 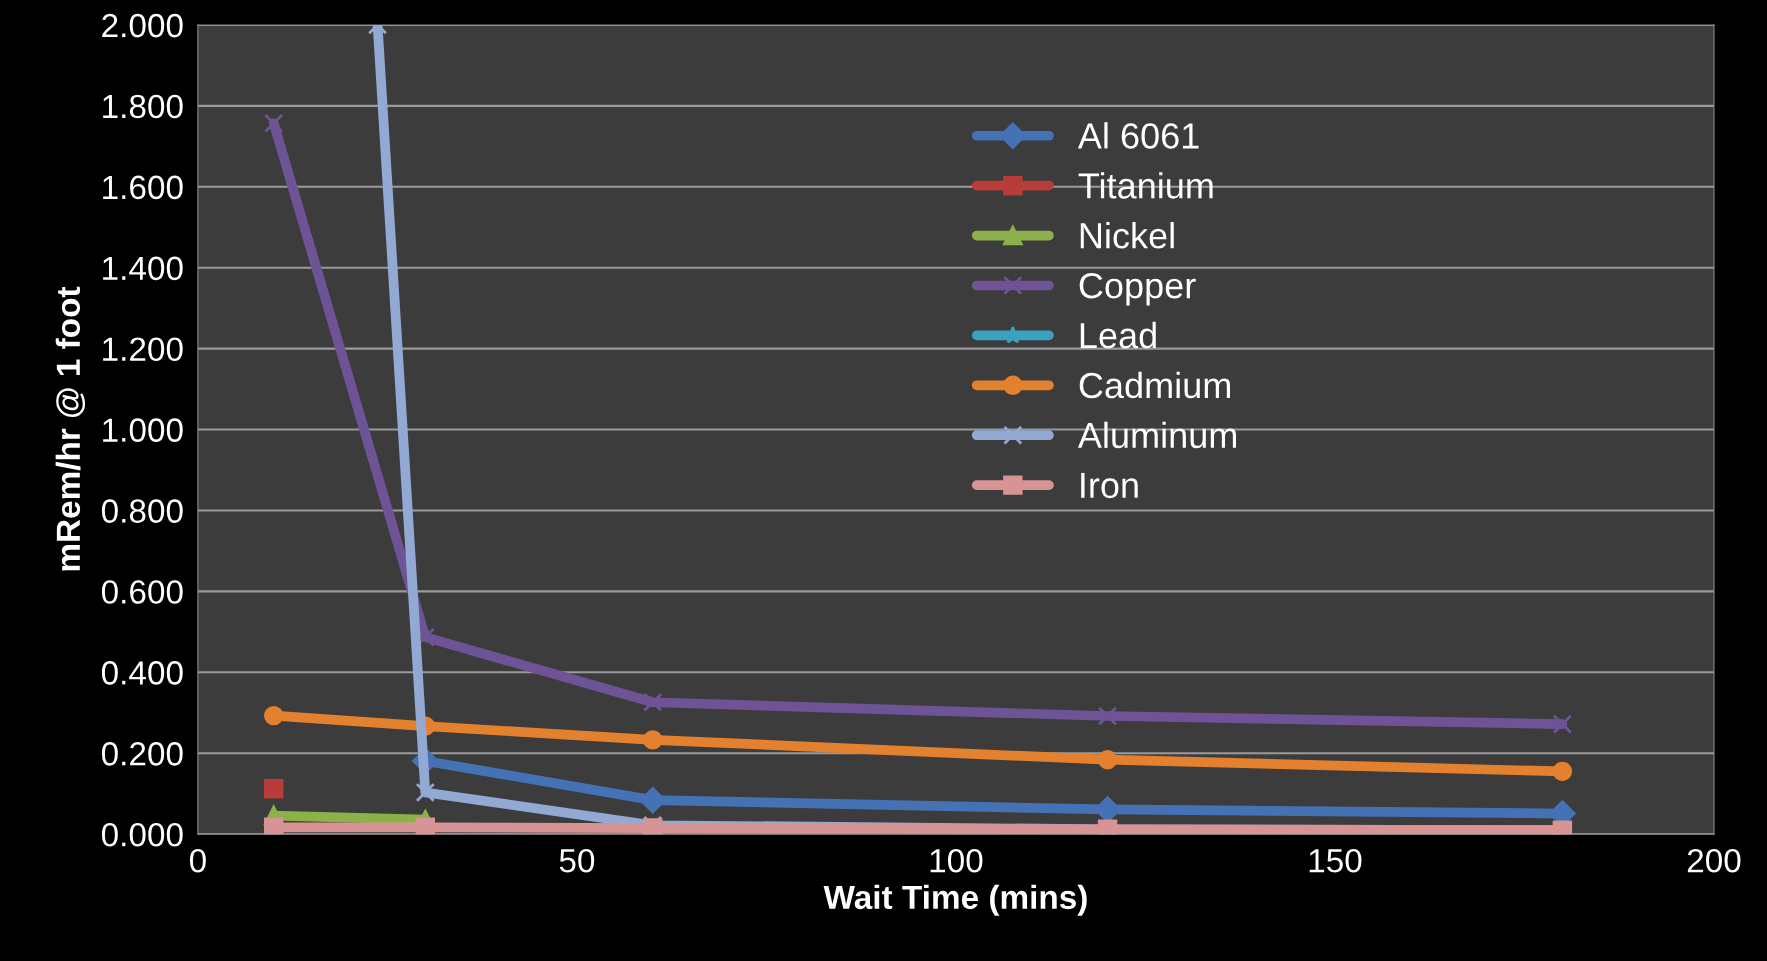 I want to click on y-tick-label: 1.600, so click(x=143, y=187).